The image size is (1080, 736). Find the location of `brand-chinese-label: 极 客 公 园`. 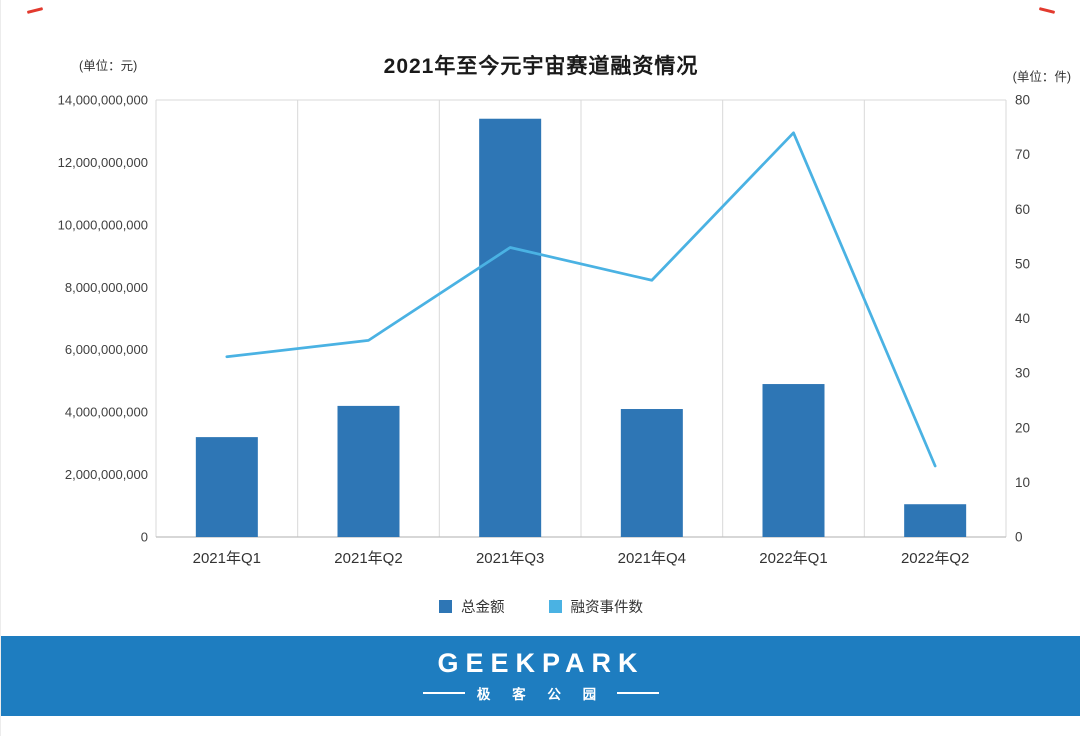

brand-chinese-label: 极 客 公 园 is located at coordinates (541, 695).